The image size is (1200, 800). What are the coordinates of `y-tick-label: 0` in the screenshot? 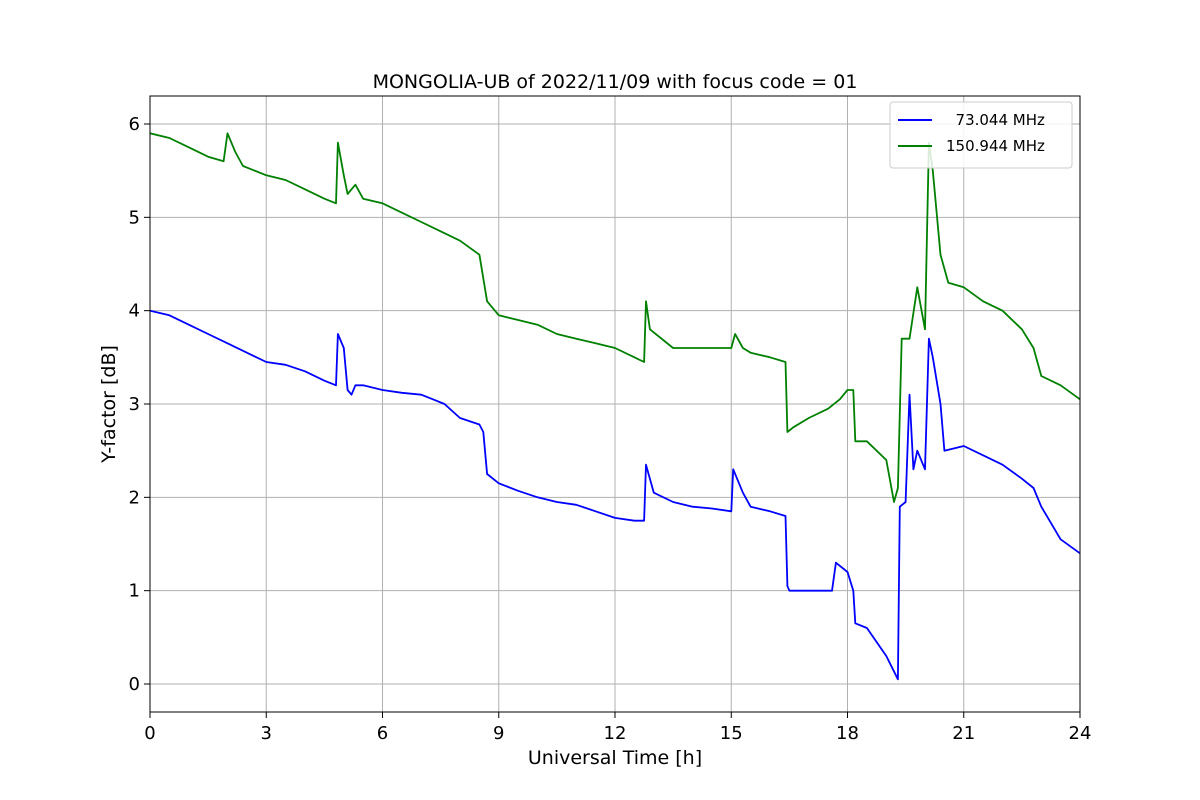 It's located at (134, 684).